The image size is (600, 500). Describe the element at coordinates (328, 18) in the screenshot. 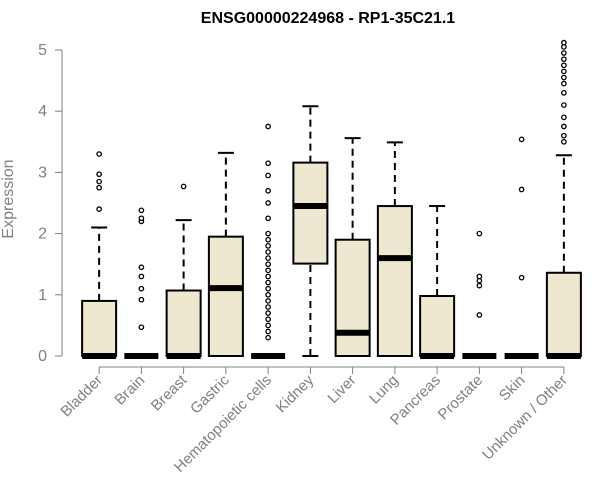

I see `chart-title: ENSG00000224968 - RP1-35C21.1` at that location.